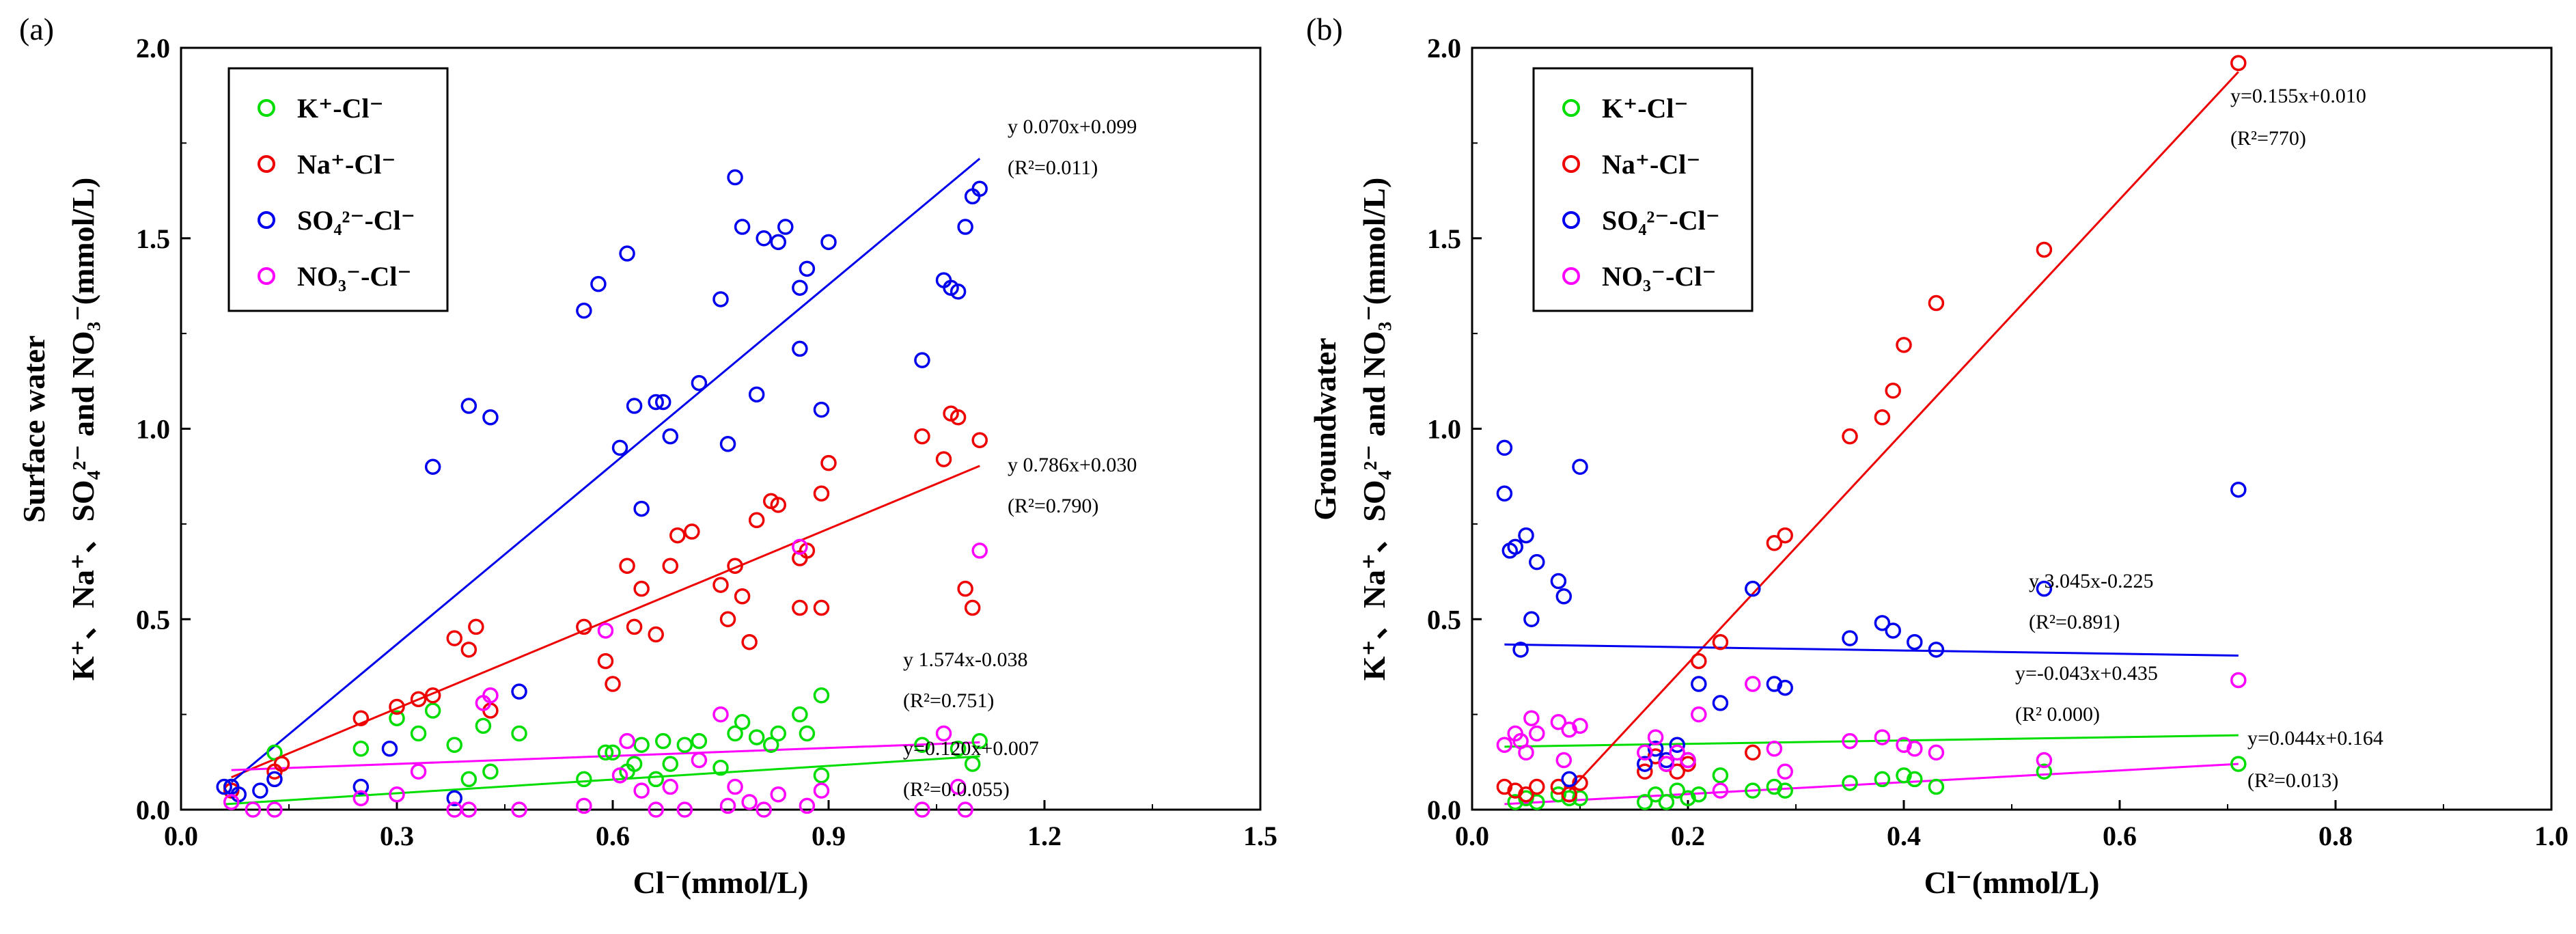 Image resolution: width=2576 pixels, height=934 pixels. I want to click on regression-equation: y=0.155x+0.010, so click(2298, 96).